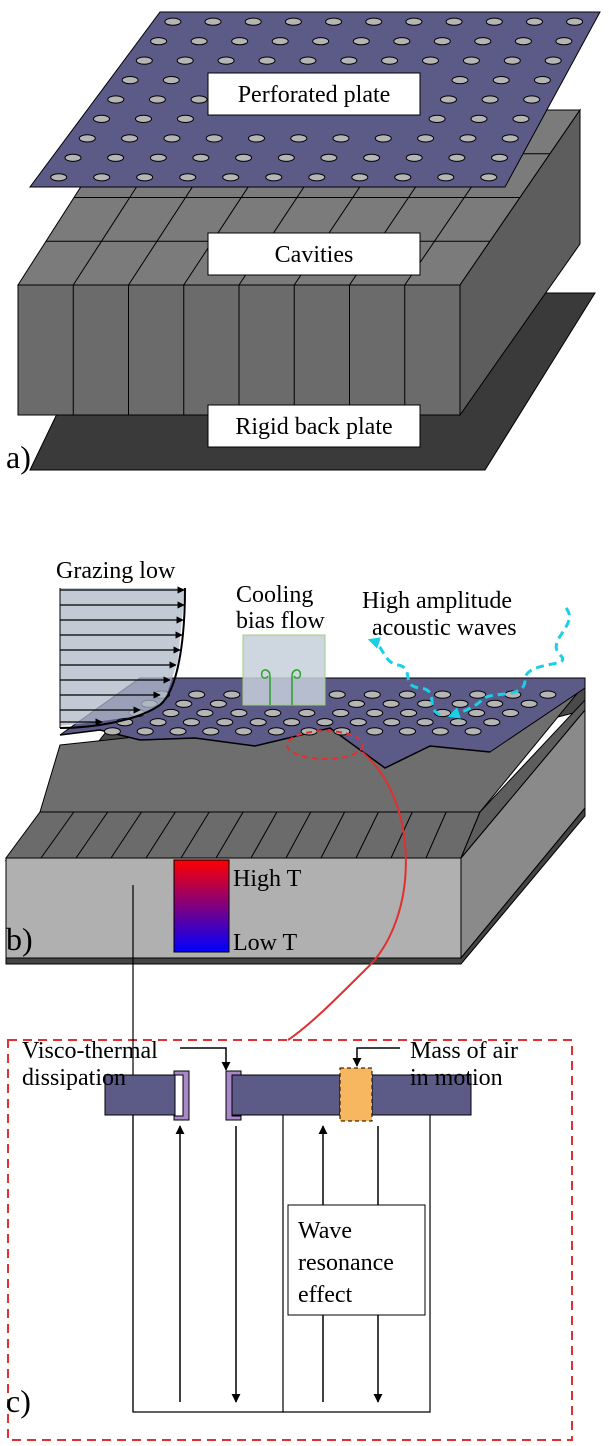 This screenshot has height=1446, width=609. Describe the element at coordinates (325, 1295) in the screenshot. I see `wave-resonance-label-3: effect` at that location.